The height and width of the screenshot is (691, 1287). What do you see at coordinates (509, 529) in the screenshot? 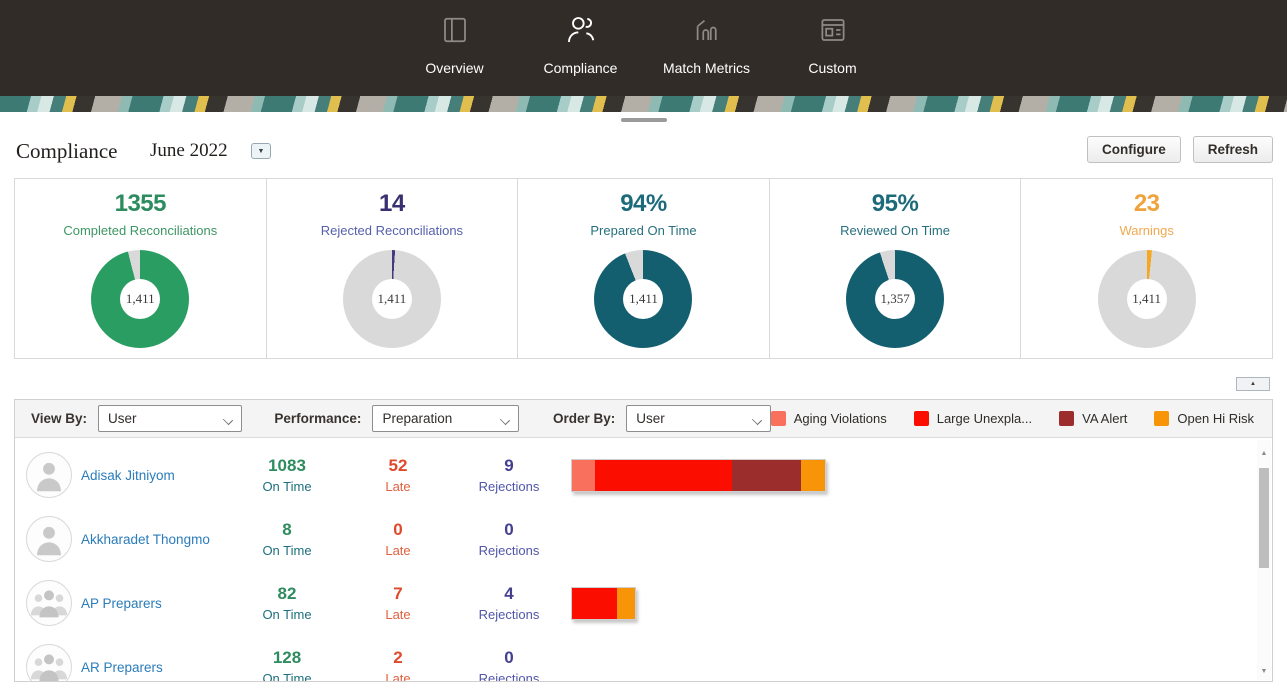
I see `rejections-value: 0` at bounding box center [509, 529].